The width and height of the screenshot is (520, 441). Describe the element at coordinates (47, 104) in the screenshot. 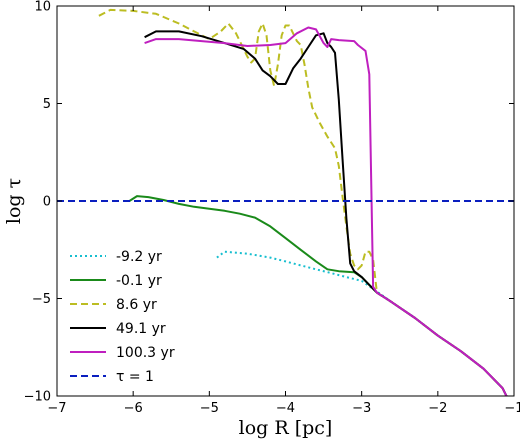

I see `y-tick-label: 5` at that location.